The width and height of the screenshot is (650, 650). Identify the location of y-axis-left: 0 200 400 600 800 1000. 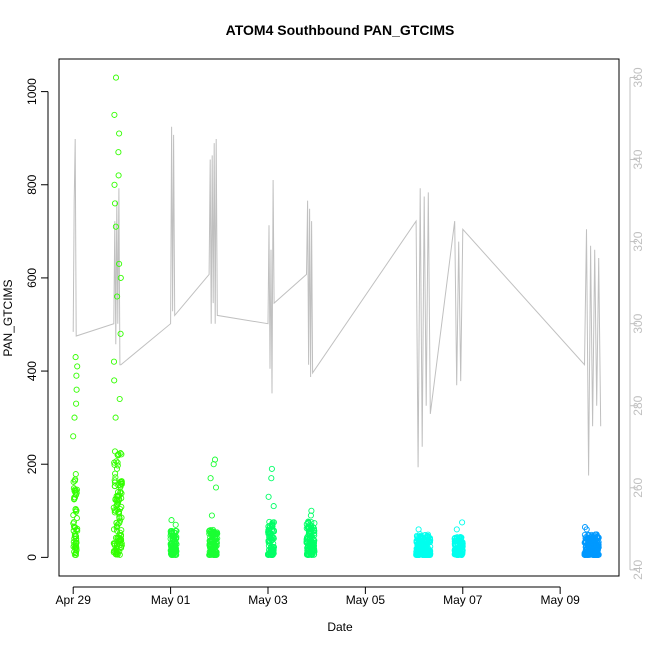
(37, 319).